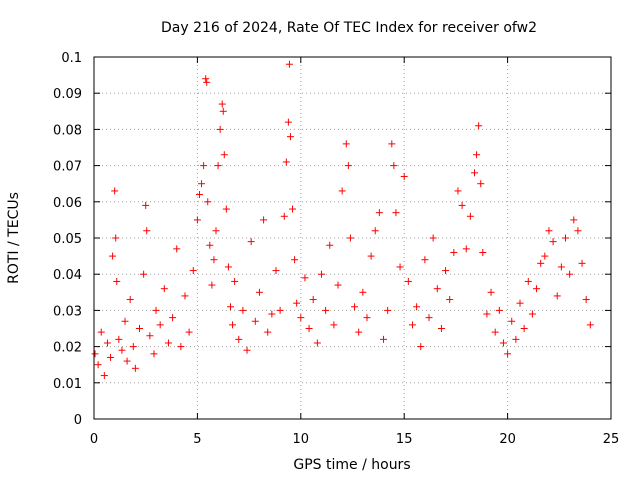 Image resolution: width=640 pixels, height=480 pixels. What do you see at coordinates (67, 239) in the screenshot?
I see `y-tick-labels: 0 0.01 0.02 0.03 0.04 0.05 0.06 0.07 0.08 0.09 0.1` at bounding box center [67, 239].